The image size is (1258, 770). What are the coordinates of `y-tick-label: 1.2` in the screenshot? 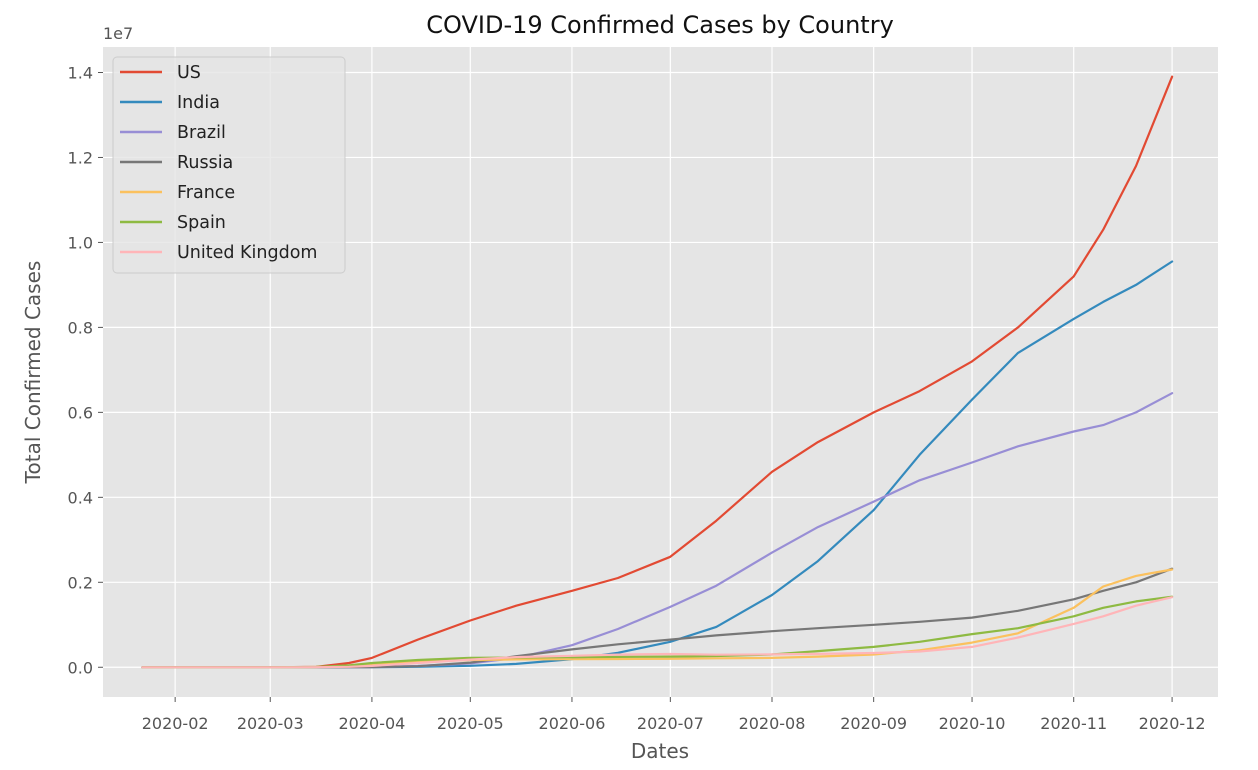 It's located at (80, 157).